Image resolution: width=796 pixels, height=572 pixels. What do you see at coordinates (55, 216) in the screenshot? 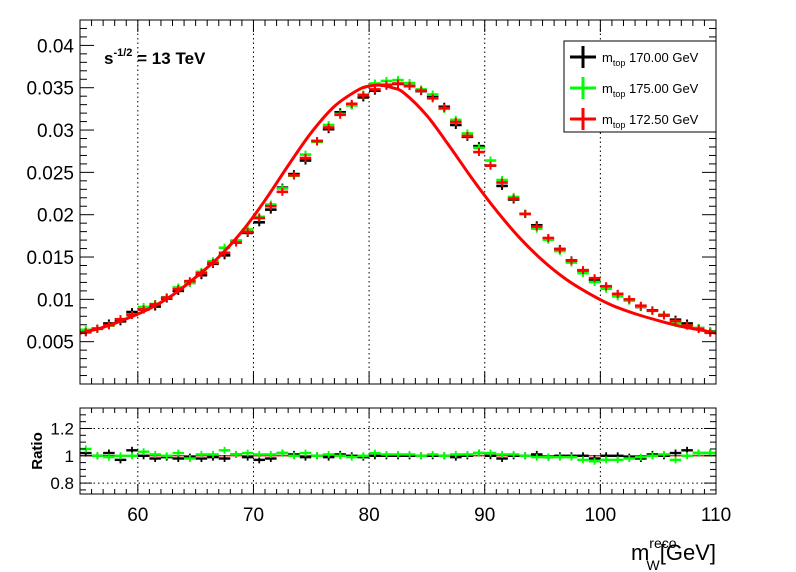
I see `y-tick-label: 0.02` at bounding box center [55, 216].